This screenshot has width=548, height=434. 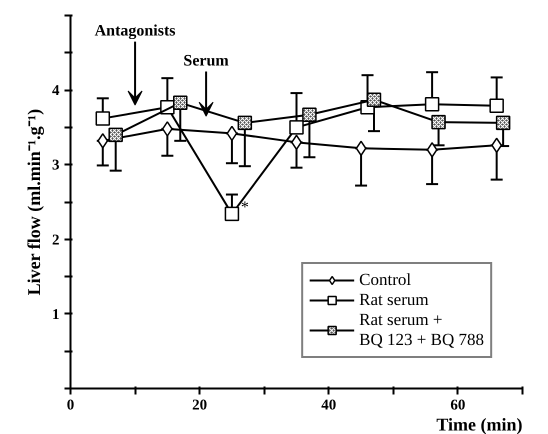 What do you see at coordinates (421, 330) in the screenshot?
I see `legend-label: Rat serum + BQ 123 + BQ 788` at bounding box center [421, 330].